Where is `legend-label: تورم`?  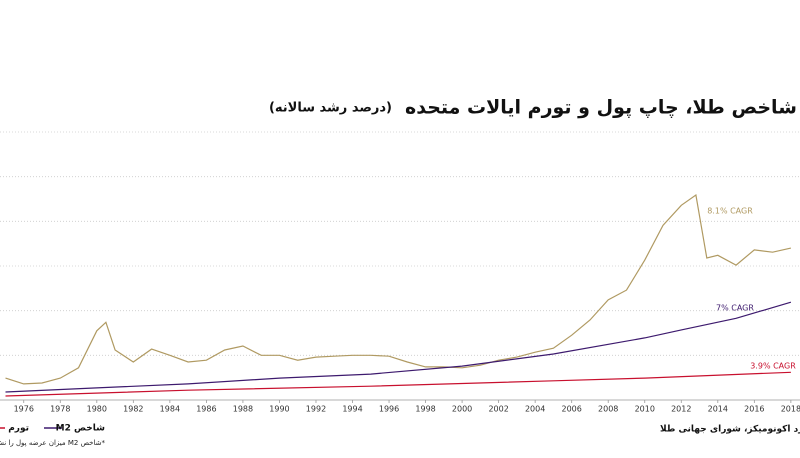 legend-label: تورم is located at coordinates (18, 429).